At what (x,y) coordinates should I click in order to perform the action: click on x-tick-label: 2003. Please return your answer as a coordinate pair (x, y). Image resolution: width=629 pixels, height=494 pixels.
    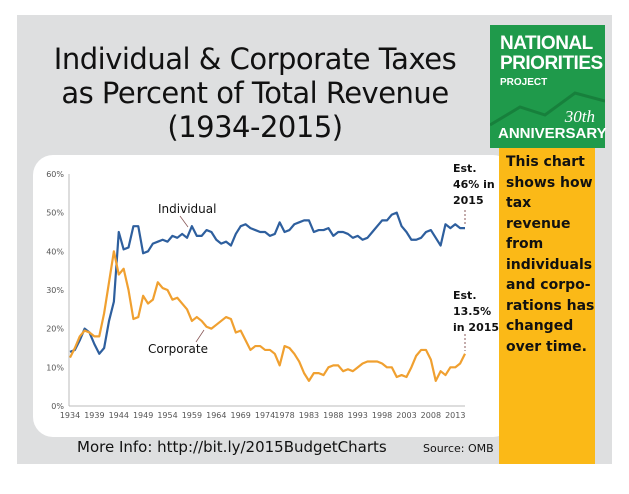
    Looking at the image, I should click on (406, 415).